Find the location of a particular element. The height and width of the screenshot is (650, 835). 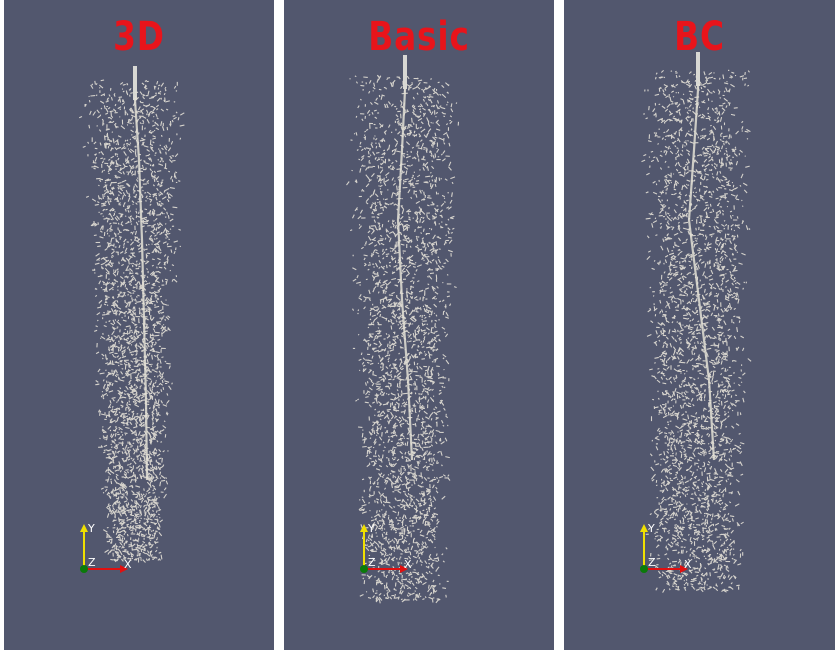

view-title-3d: 3D is located at coordinates (139, 37).